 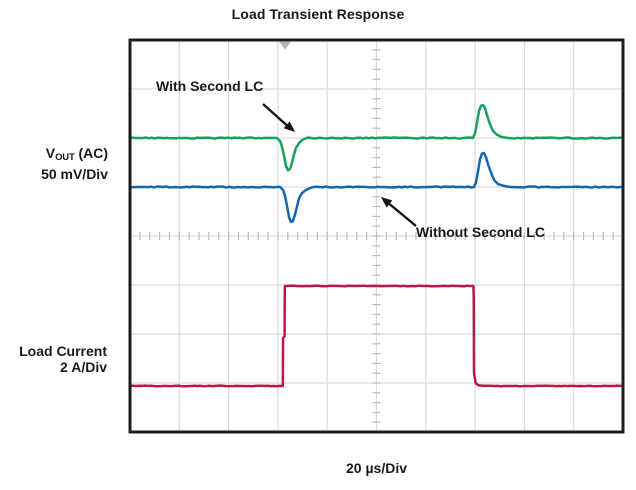 I want to click on current-line1: Load Current, so click(x=63, y=351).